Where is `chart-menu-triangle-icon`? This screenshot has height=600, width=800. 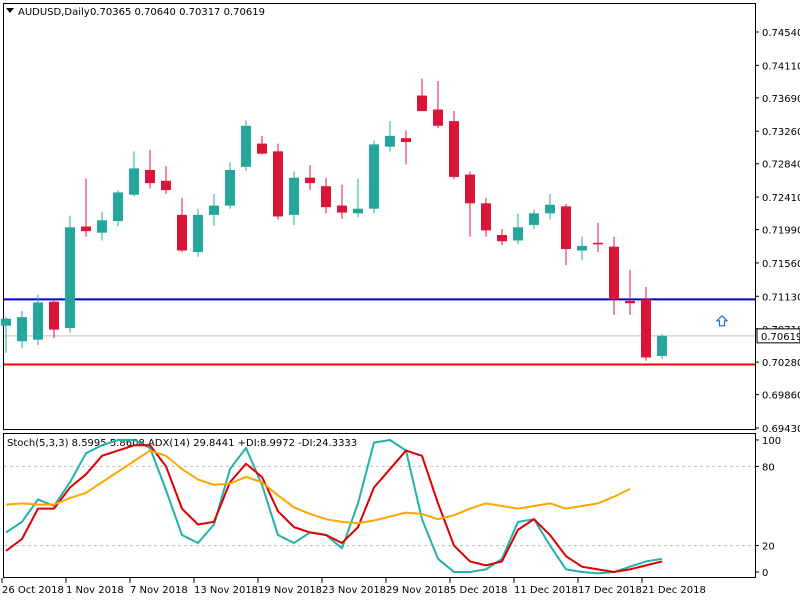
chart-menu-triangle-icon is located at coordinates (10, 10).